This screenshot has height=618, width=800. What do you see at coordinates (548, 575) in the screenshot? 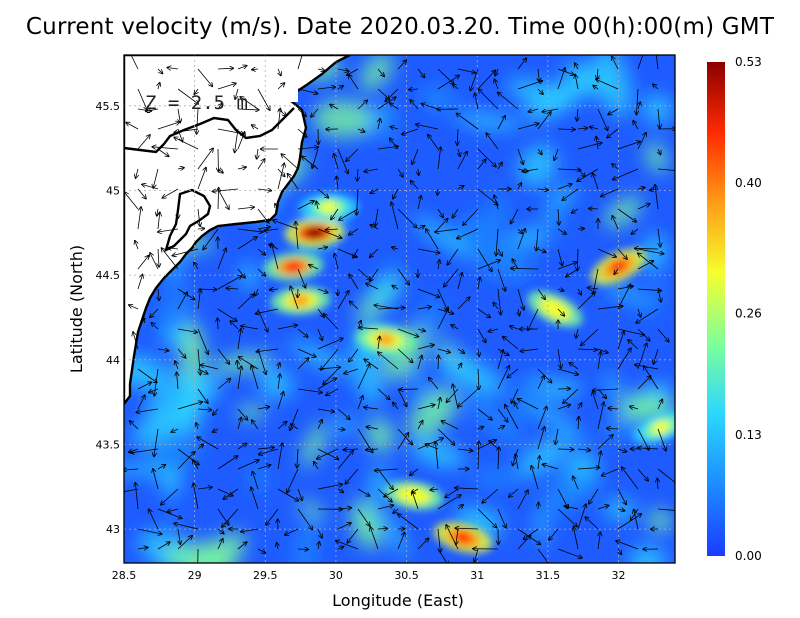
I see `x-tick-label: 31.5` at bounding box center [548, 575].